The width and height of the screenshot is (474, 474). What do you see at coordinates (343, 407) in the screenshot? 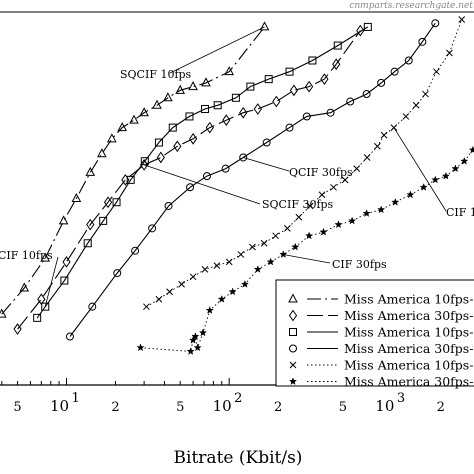
I see `x-tick-label-500: 5` at bounding box center [343, 407].